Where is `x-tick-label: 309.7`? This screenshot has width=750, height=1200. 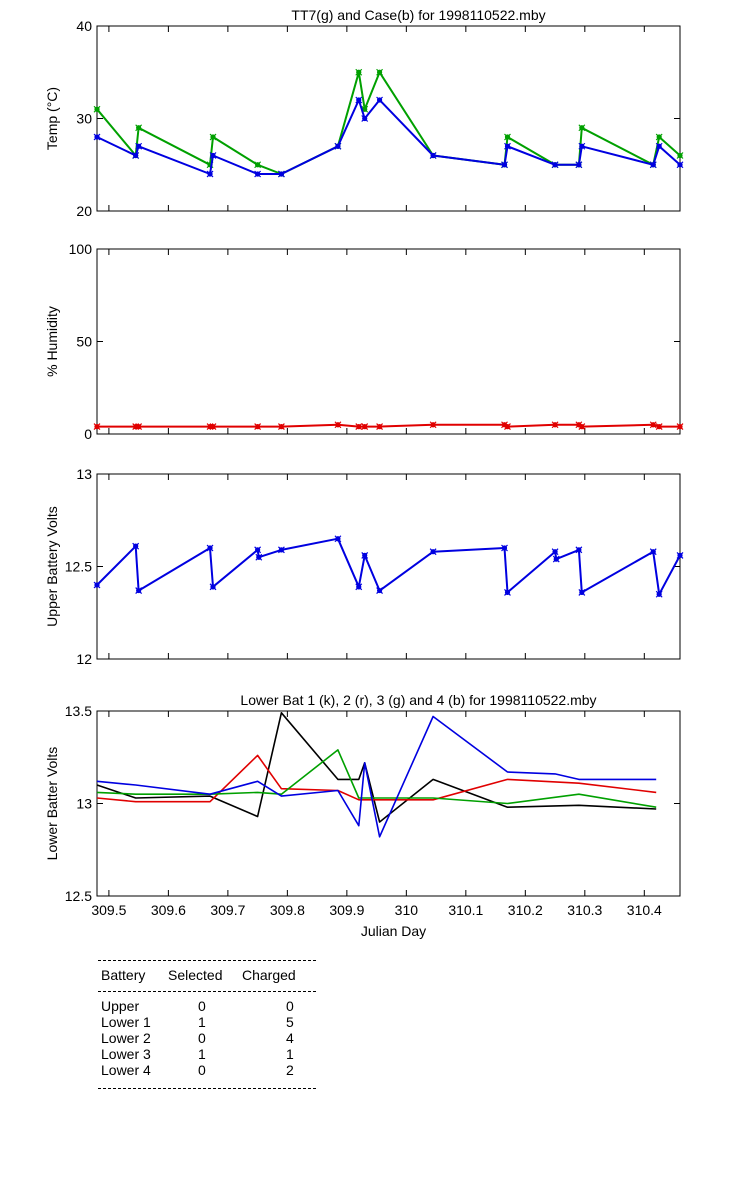 x-tick-label: 309.7 is located at coordinates (227, 910).